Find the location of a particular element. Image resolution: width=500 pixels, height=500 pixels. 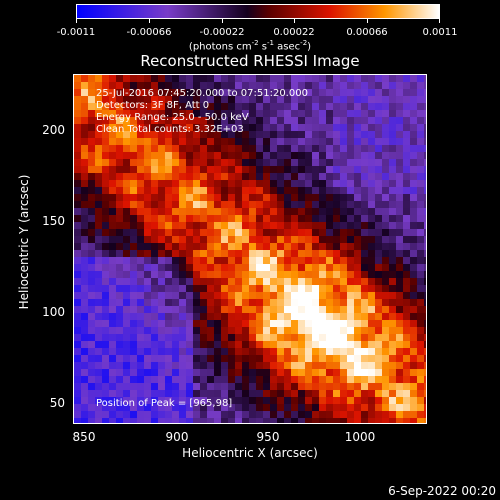

timestamp: 6-Sep-2022 00:20 is located at coordinates (442, 491).